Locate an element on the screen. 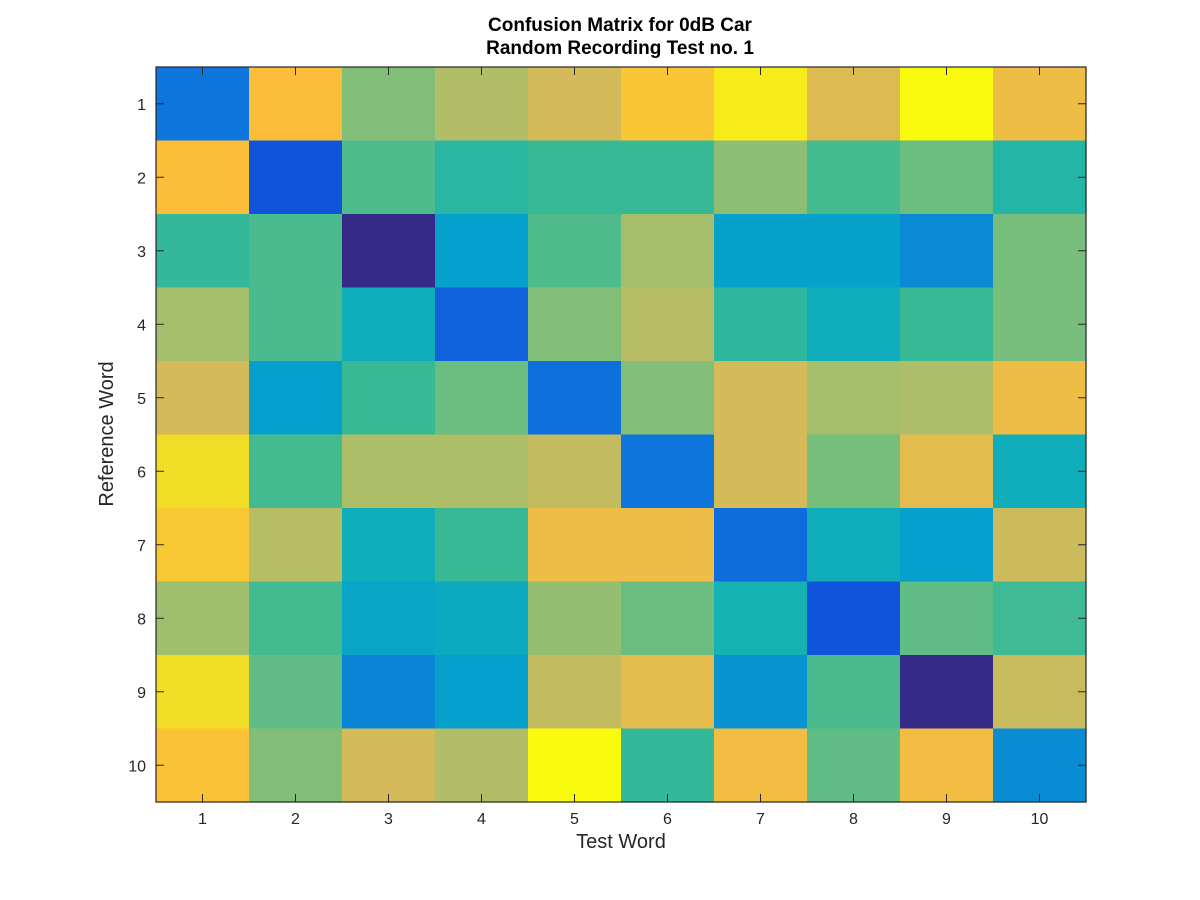 Image resolution: width=1200 pixels, height=900 pixels. x-tick-label: 7 is located at coordinates (760, 819).